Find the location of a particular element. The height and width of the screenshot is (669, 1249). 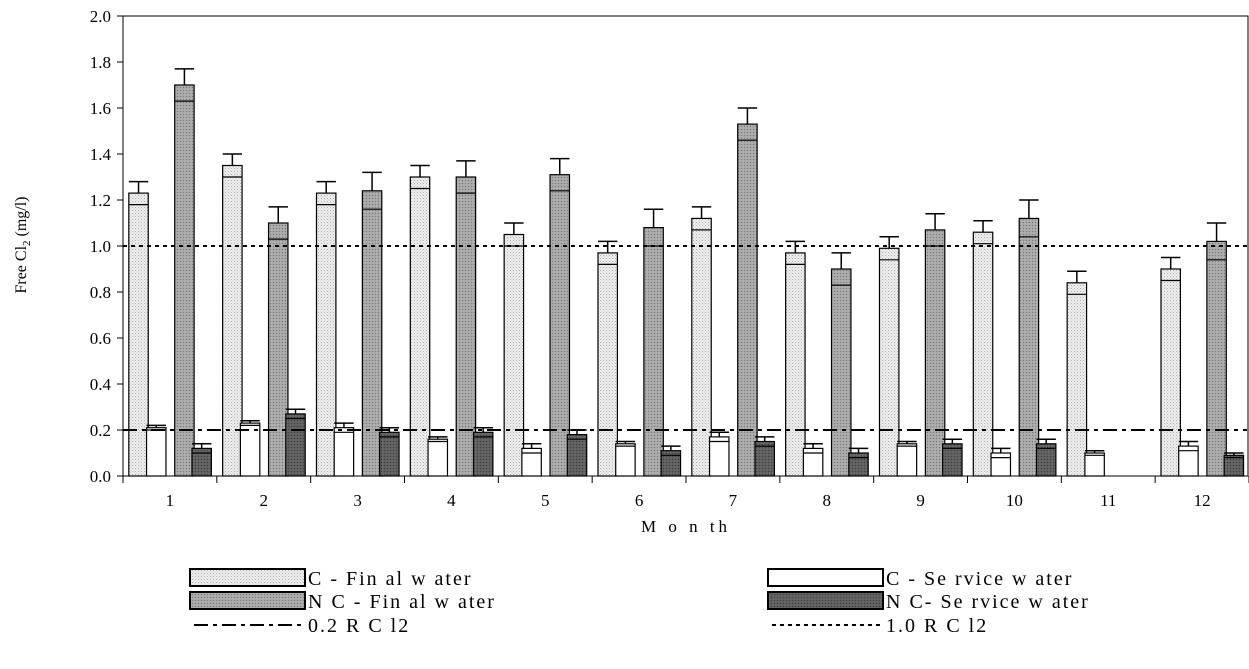

y-tick-label: 1.2 is located at coordinates (100, 200).